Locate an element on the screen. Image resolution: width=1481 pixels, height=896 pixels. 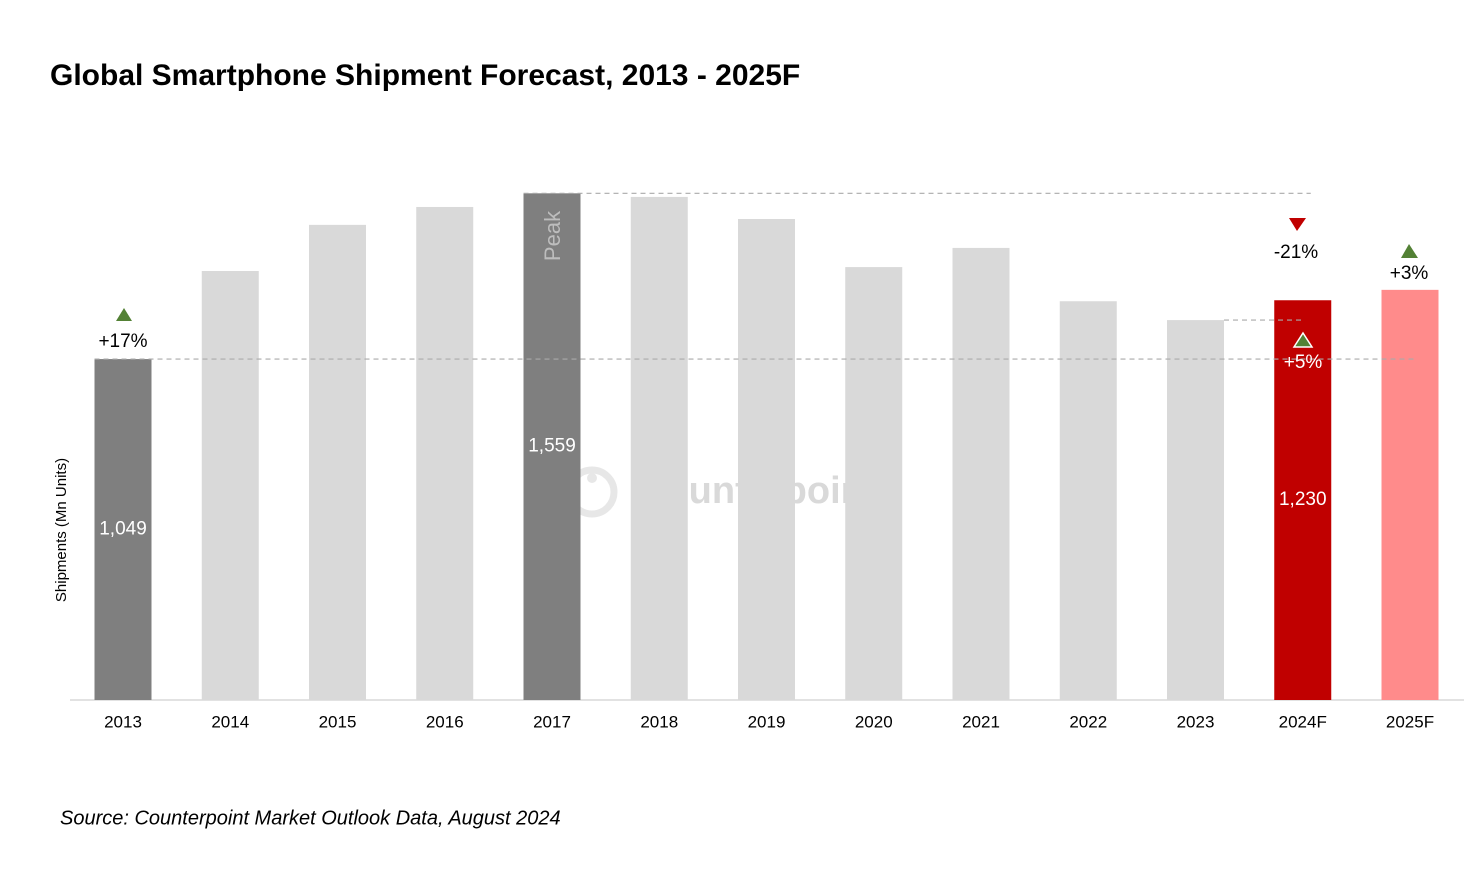
annotation: +5% is located at coordinates (1303, 362).